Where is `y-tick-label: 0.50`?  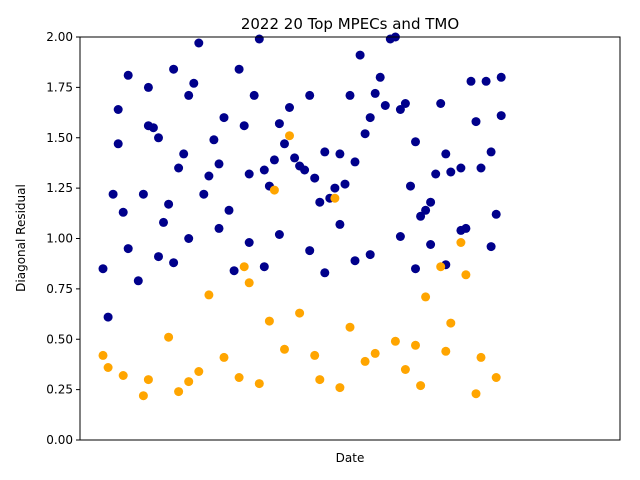
y-tick-label: 0.50 is located at coordinates (59, 339).